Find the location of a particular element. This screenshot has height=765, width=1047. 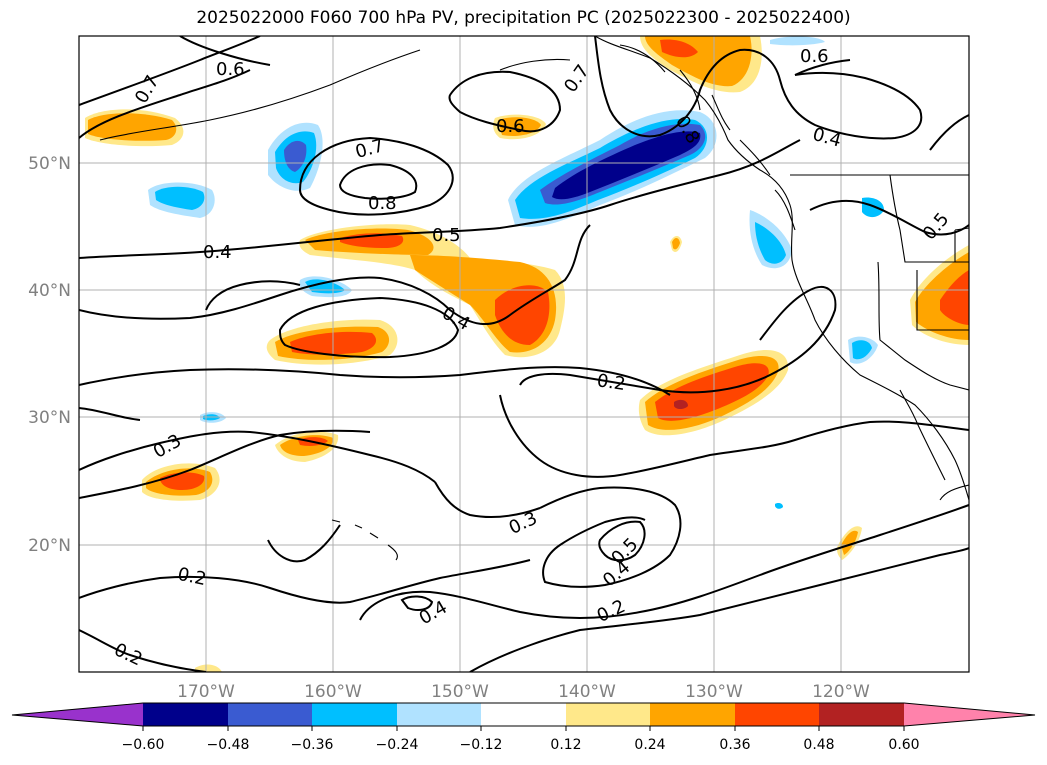

contour-label: 0.8 is located at coordinates (382, 203).